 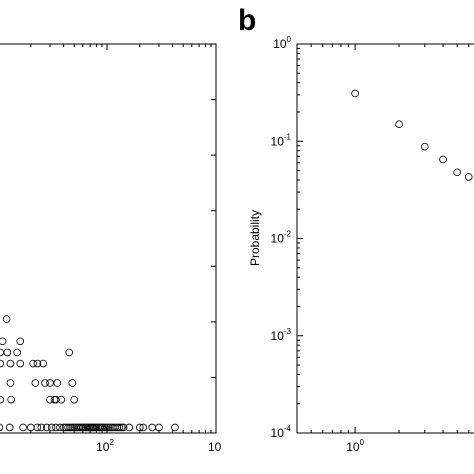 What do you see at coordinates (89, 373) in the screenshot?
I see `panel-a-points` at bounding box center [89, 373].